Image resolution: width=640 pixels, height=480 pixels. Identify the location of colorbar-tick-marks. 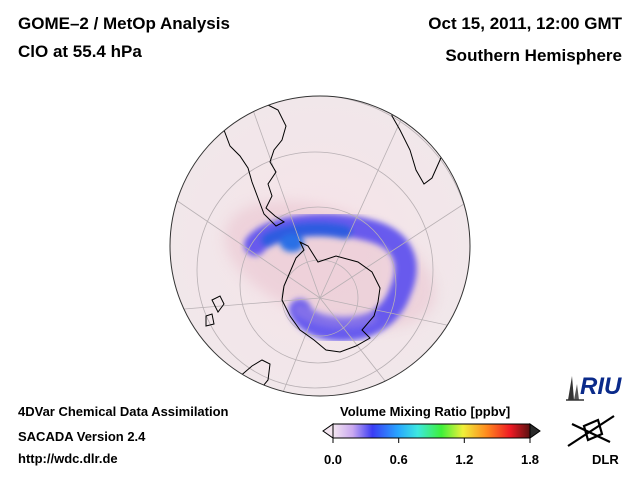
(431, 440).